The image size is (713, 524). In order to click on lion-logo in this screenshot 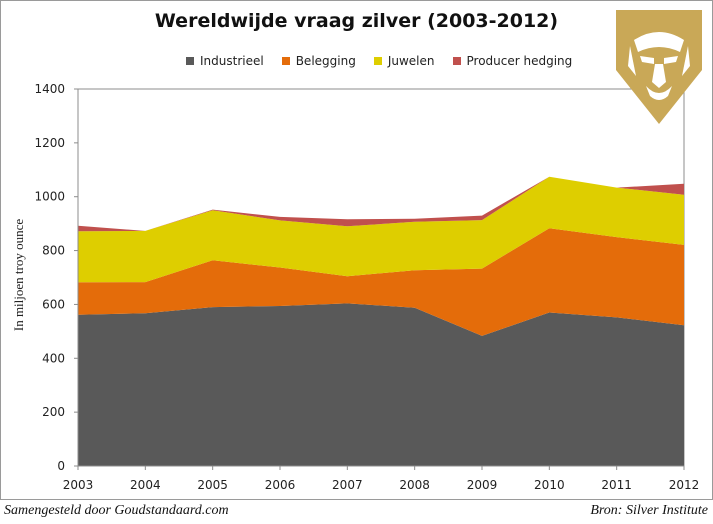, I will do `click(659, 69)`.